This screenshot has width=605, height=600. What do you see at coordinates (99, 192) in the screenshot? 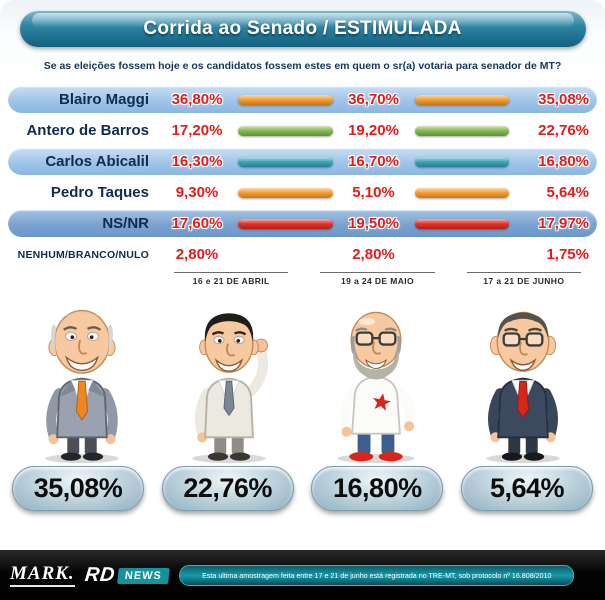
I see `candidate-name: Pedro Taques` at bounding box center [99, 192].